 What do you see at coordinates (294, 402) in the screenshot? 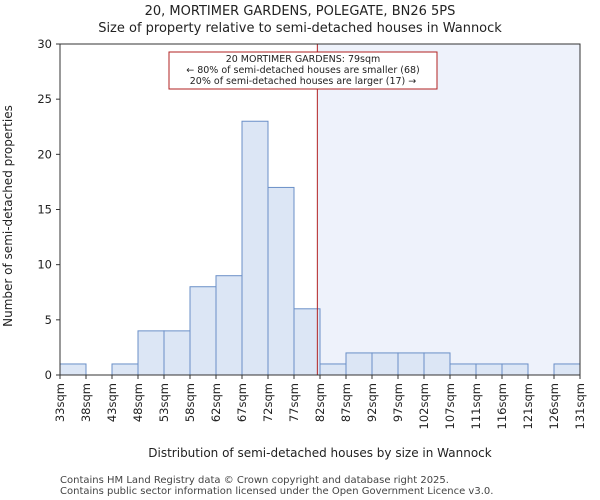
I see `x-tick-label-77sqm: 77sqm` at bounding box center [294, 402].